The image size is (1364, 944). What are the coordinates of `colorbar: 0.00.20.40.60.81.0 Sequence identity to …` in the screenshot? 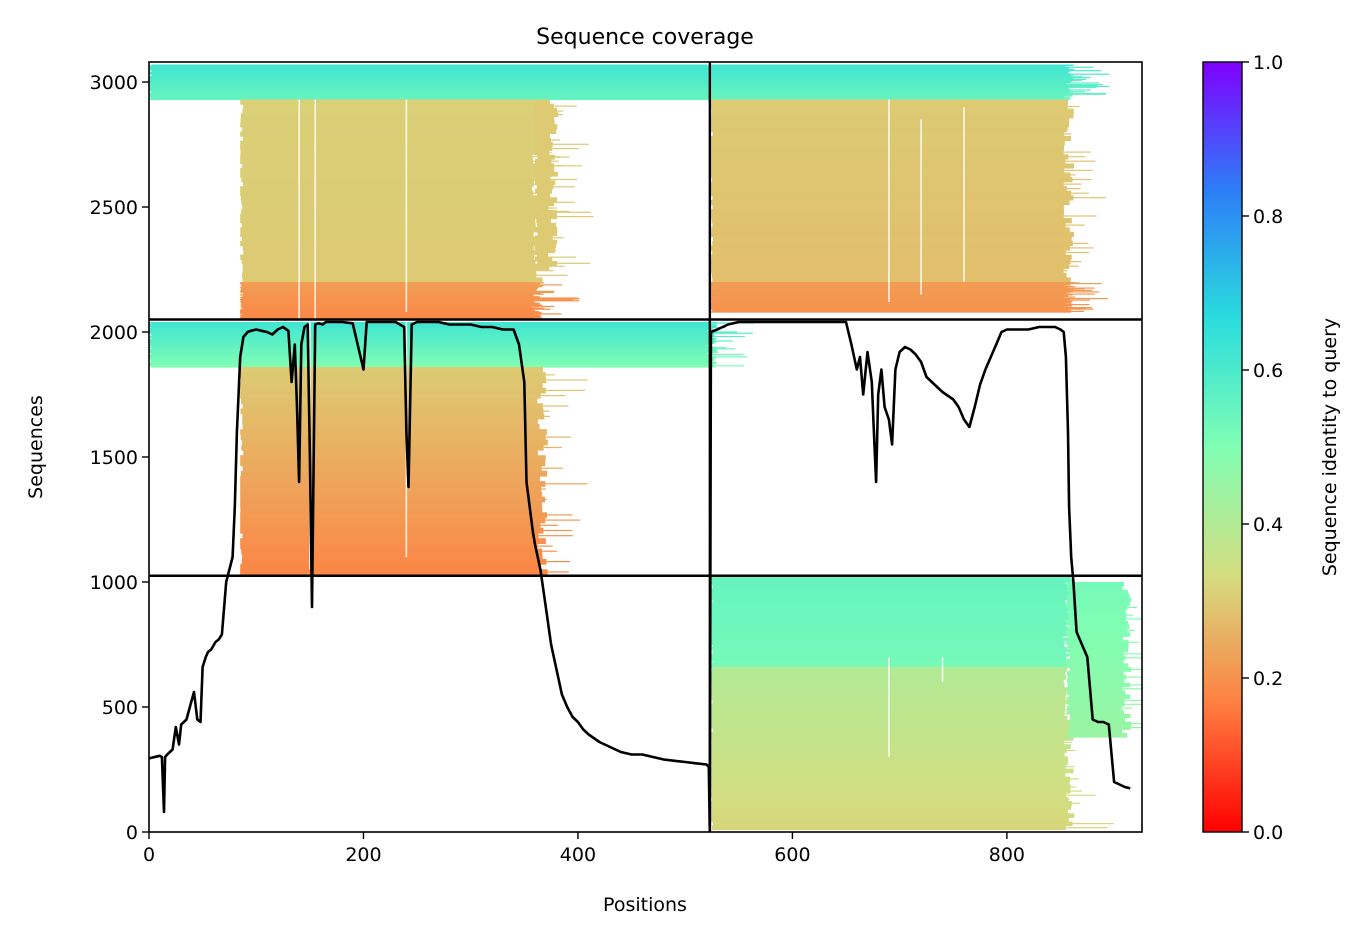 It's located at (1272, 448).